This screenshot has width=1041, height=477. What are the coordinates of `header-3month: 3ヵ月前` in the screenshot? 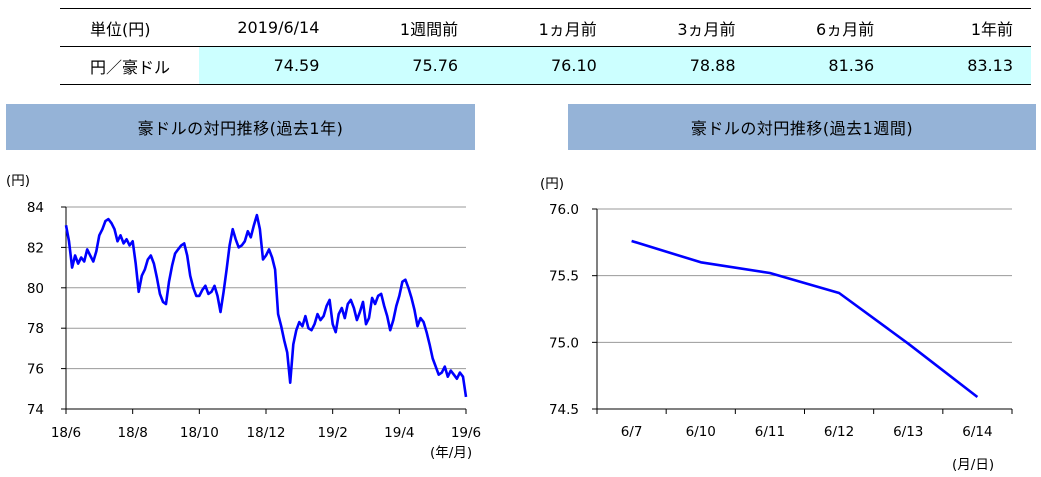 It's located at (684, 27).